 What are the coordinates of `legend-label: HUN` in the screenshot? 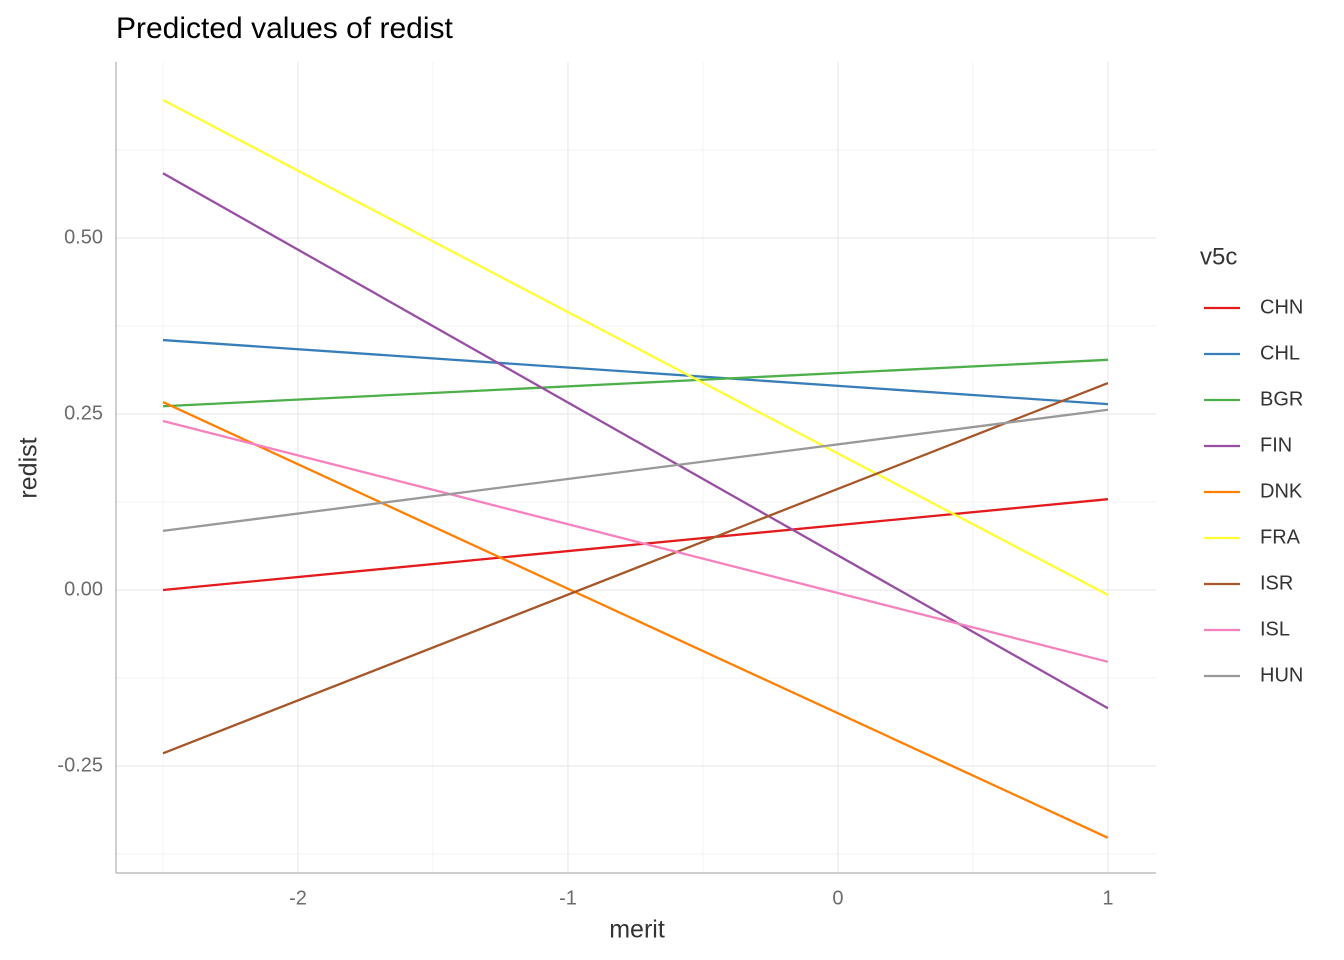 It's located at (1281, 675).